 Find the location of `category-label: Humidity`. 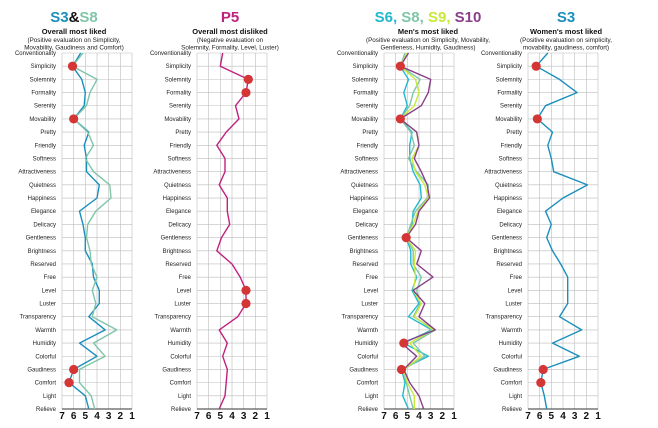

category-label: Humidity is located at coordinates (366, 344).